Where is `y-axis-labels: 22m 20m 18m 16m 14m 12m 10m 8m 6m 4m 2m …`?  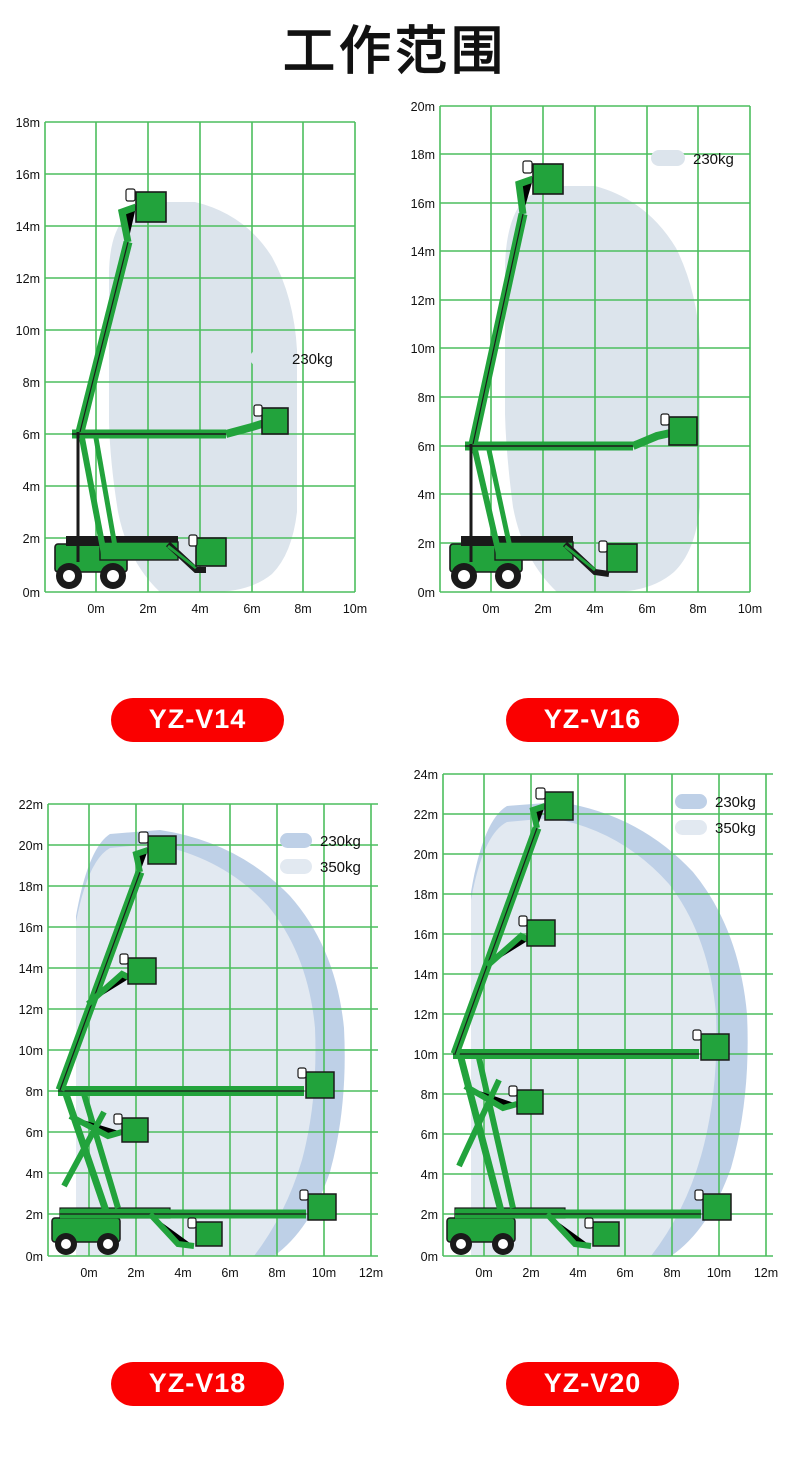 y-axis-labels: 22m 20m 18m 16m 14m 12m 10m 8m 6m 4m 2m … is located at coordinates (31, 1031).